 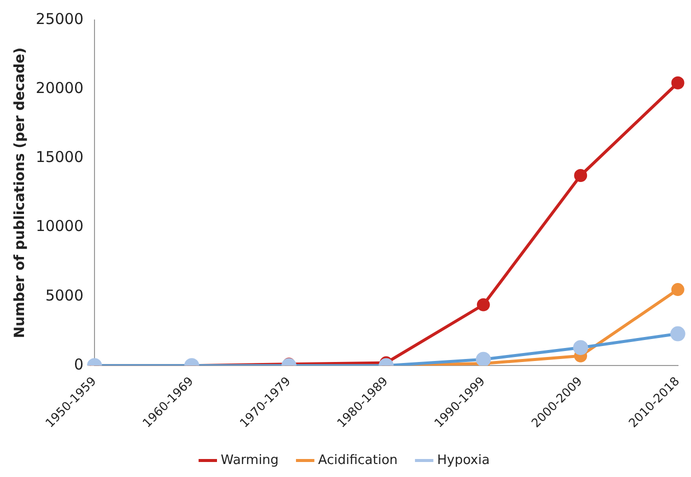 I want to click on y-tick-label: 0, so click(x=79, y=364).